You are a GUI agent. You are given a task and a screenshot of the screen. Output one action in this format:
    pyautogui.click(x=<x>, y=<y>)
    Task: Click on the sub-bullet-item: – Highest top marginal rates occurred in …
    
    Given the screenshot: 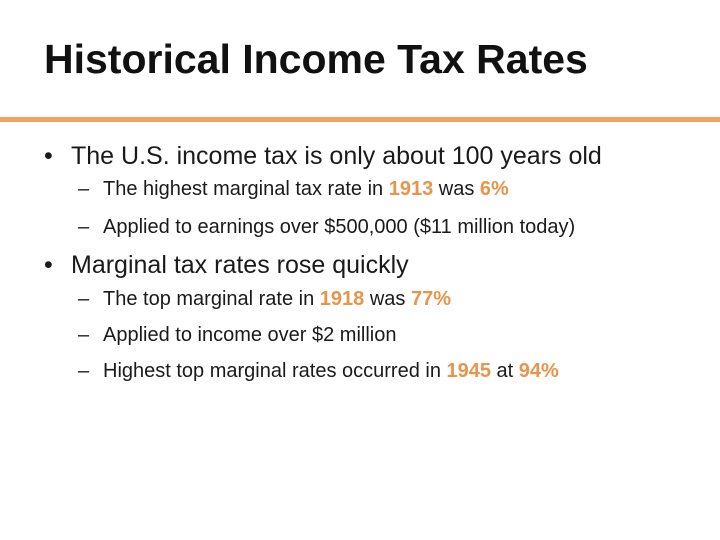 What is the action you would take?
    pyautogui.click(x=318, y=371)
    